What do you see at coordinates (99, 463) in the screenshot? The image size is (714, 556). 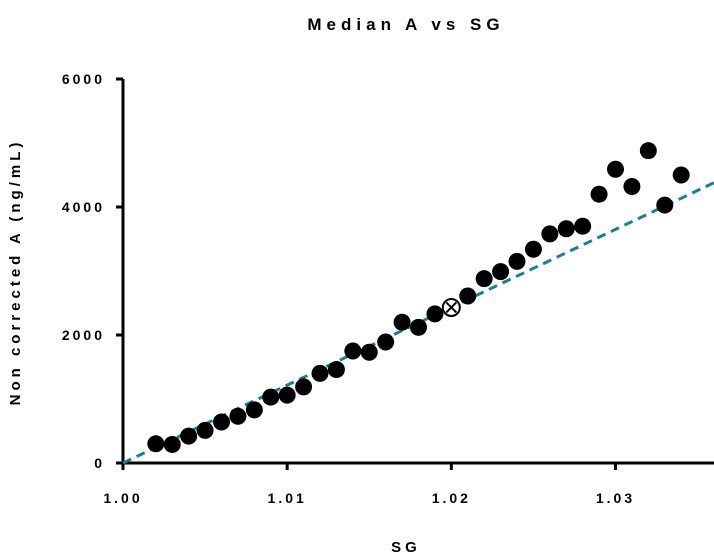 I see `y-tick-label: 0` at bounding box center [99, 463].